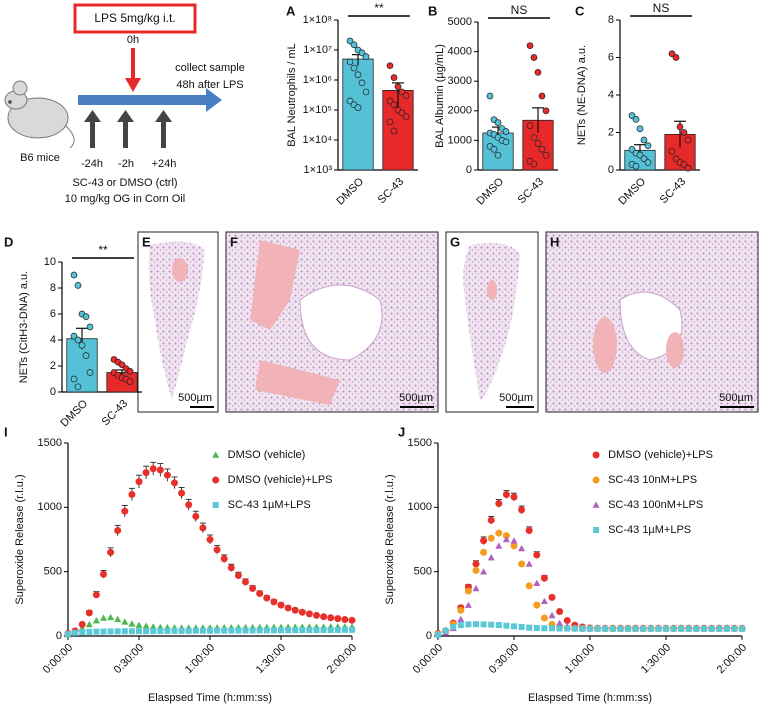 This screenshot has height=705, width=764. Describe the element at coordinates (611, 20) in the screenshot. I see `y-tick-label: 8` at that location.